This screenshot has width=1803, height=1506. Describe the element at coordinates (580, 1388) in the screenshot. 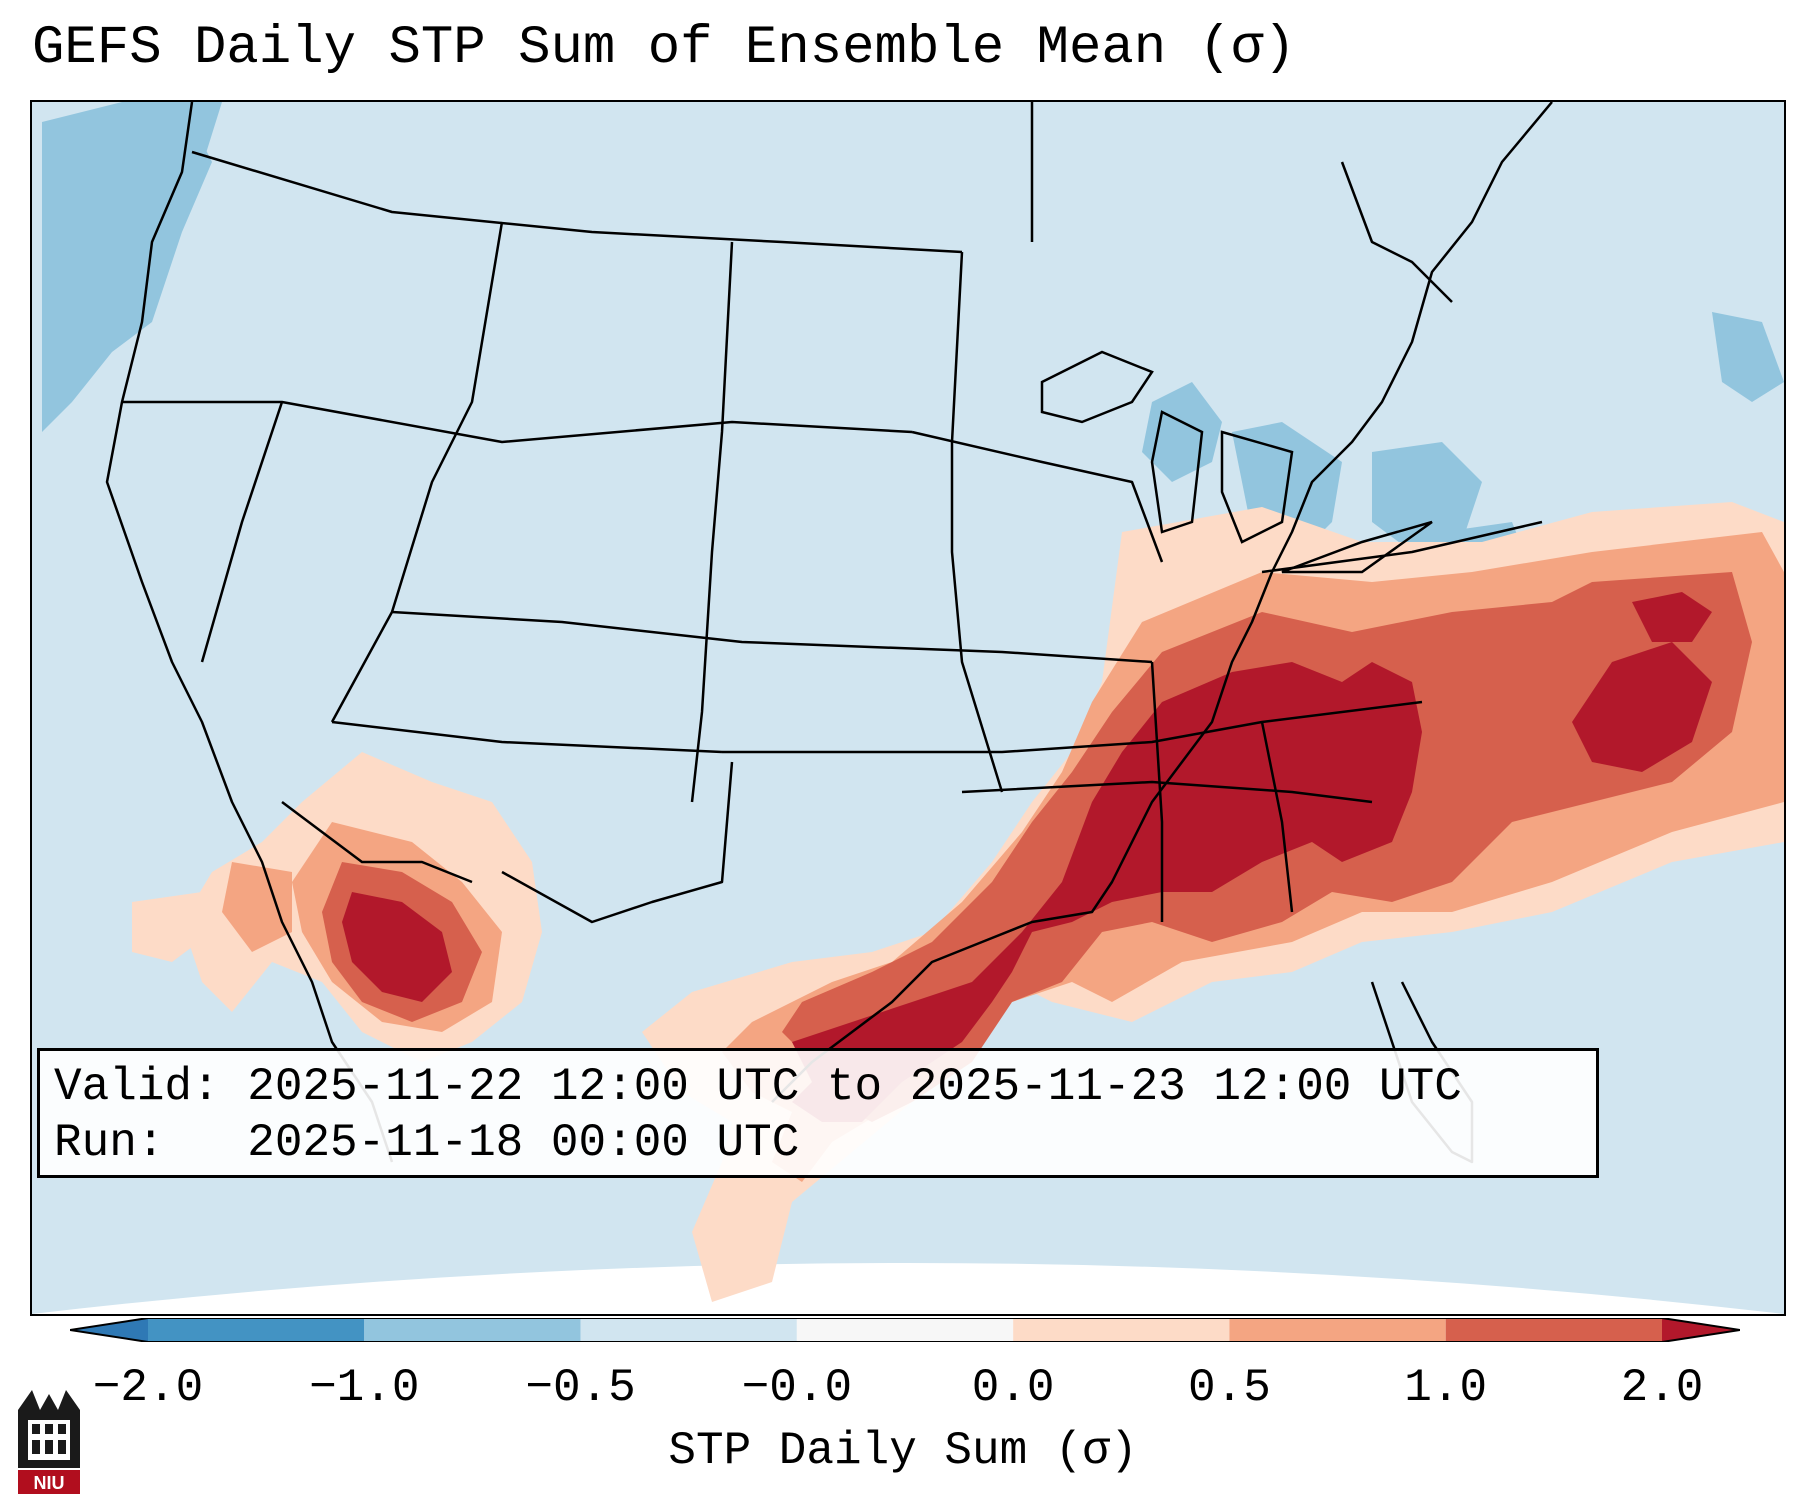

I see `colorbar-tick-label: −0.5` at that location.